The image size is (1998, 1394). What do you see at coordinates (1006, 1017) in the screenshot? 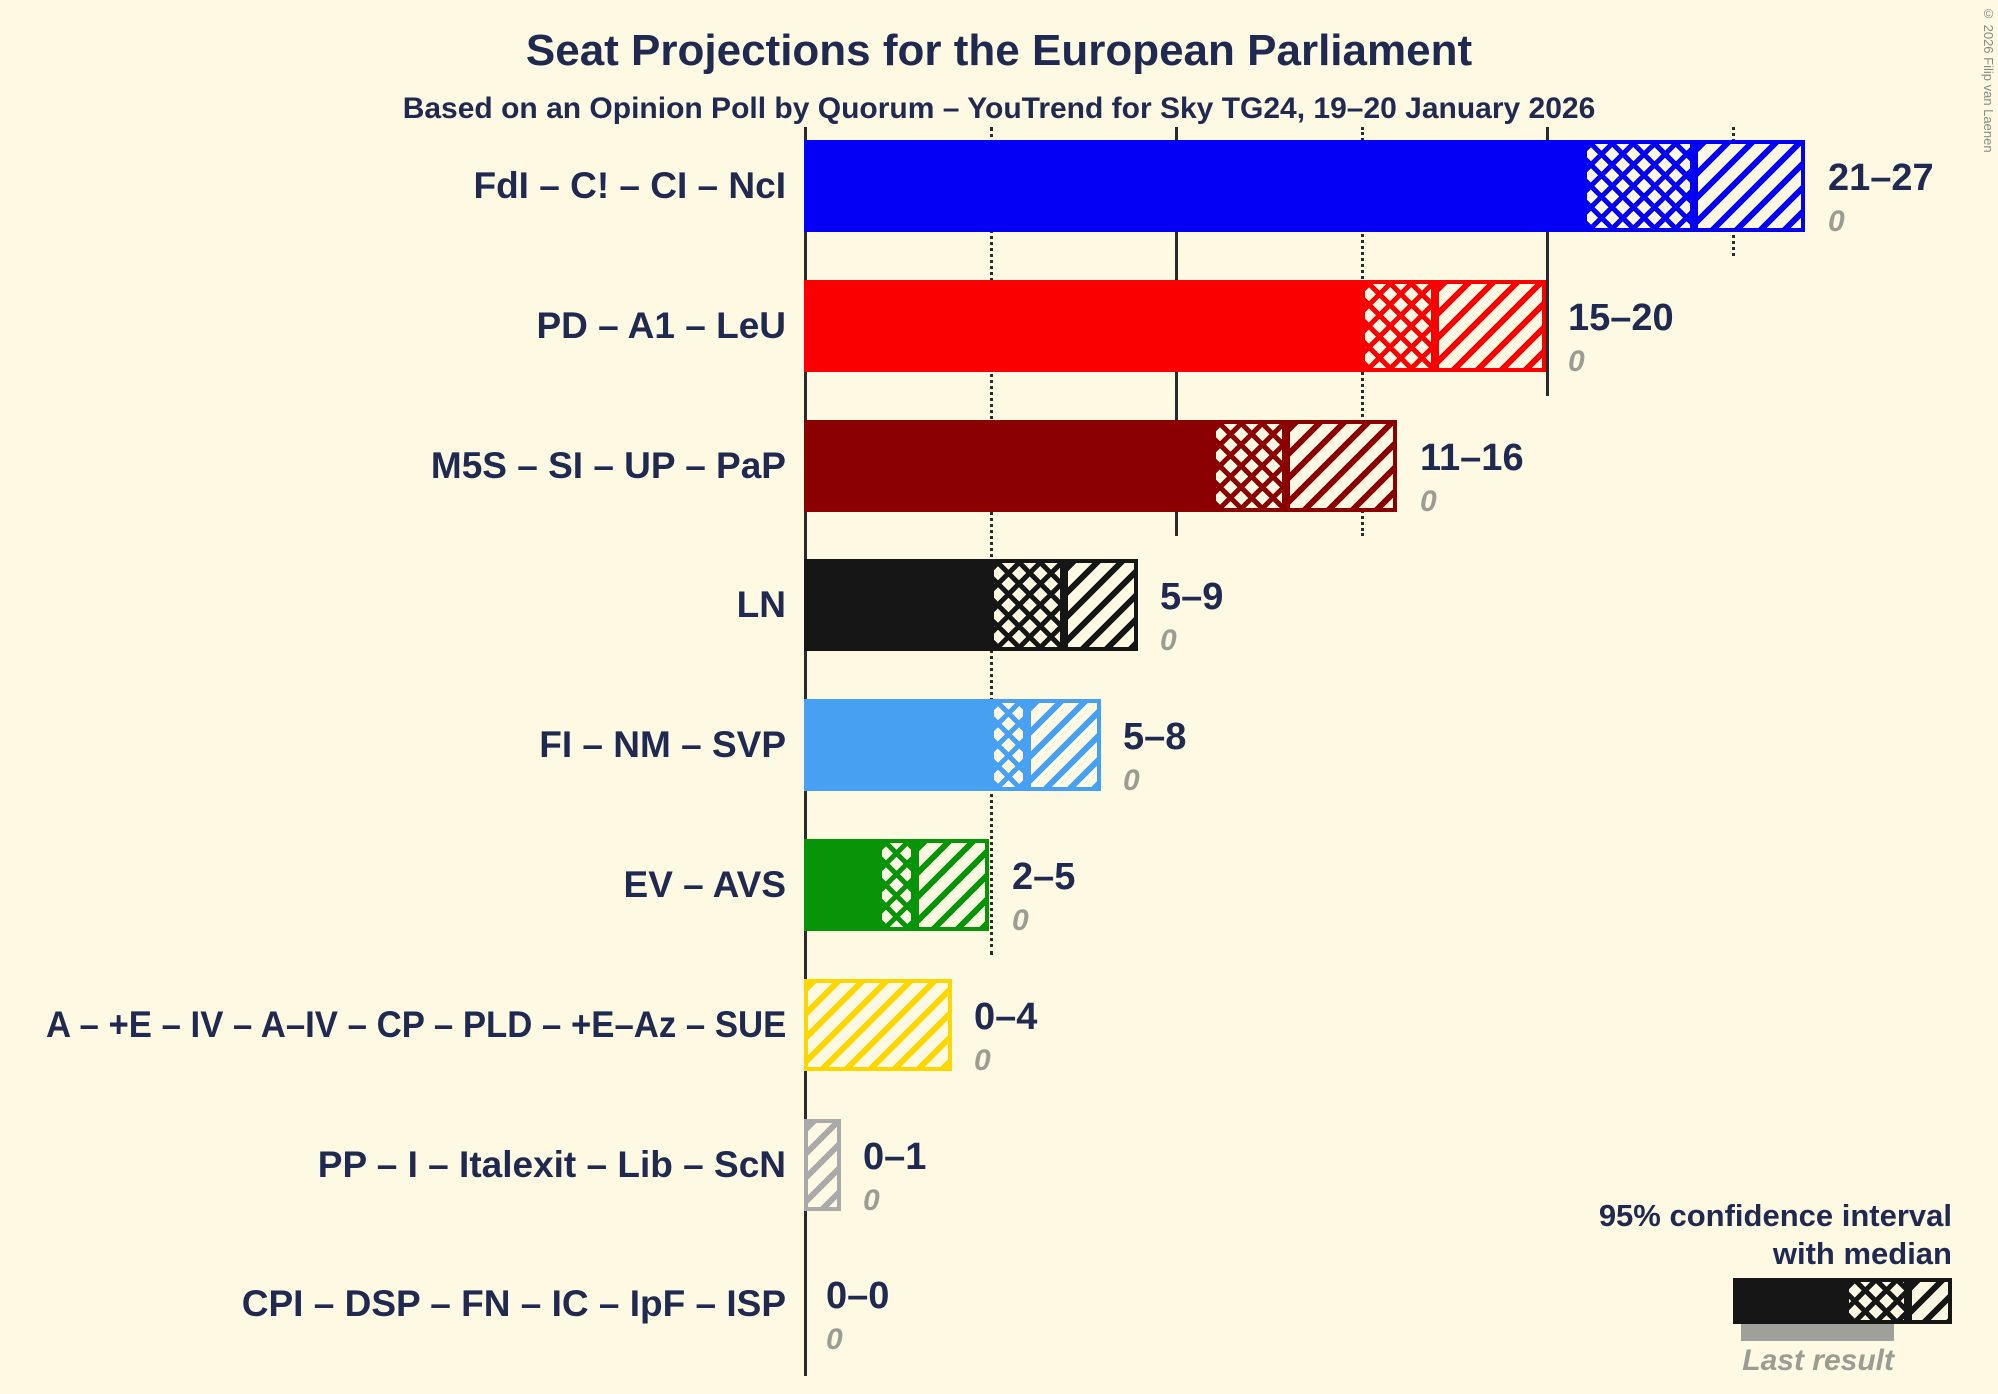
I see `range-label: 0–4` at bounding box center [1006, 1017].